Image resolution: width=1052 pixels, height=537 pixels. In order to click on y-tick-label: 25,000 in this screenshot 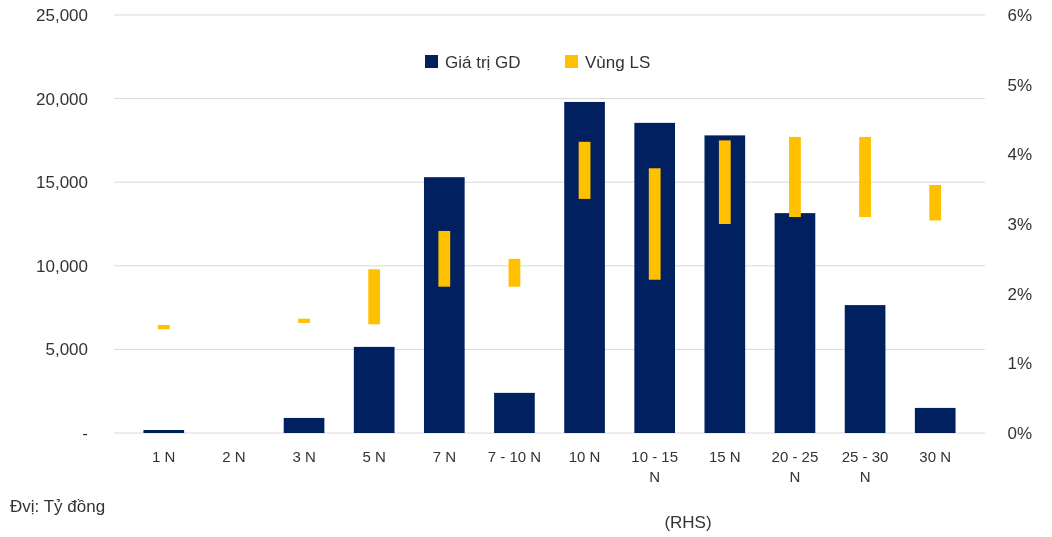, I will do `click(62, 15)`.